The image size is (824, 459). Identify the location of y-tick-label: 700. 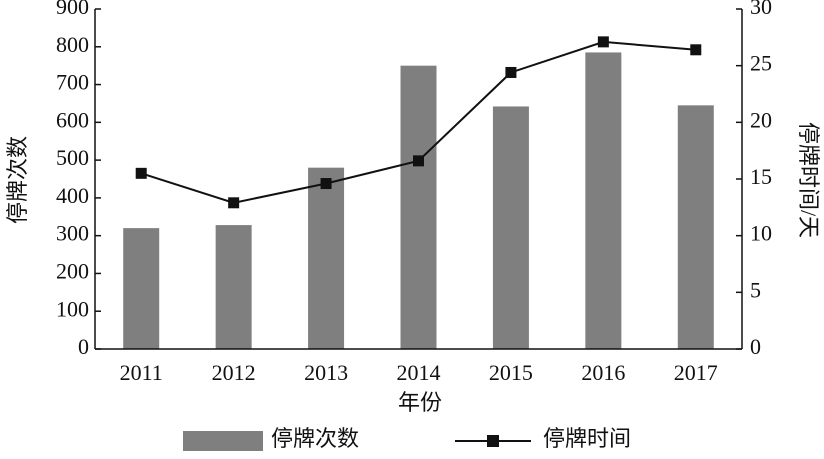
(72, 82).